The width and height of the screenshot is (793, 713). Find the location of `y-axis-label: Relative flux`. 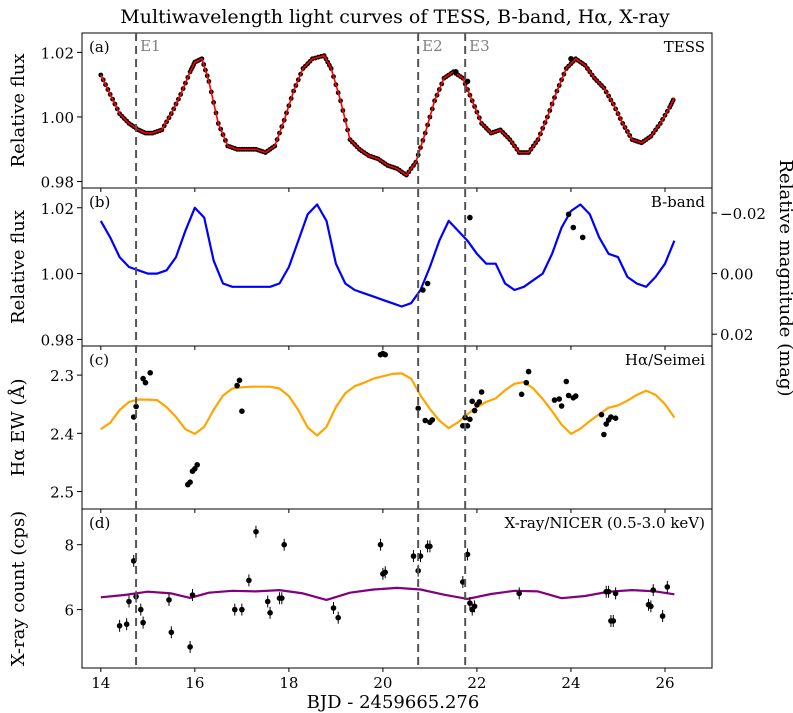

y-axis-label: Relative flux is located at coordinates (18, 267).